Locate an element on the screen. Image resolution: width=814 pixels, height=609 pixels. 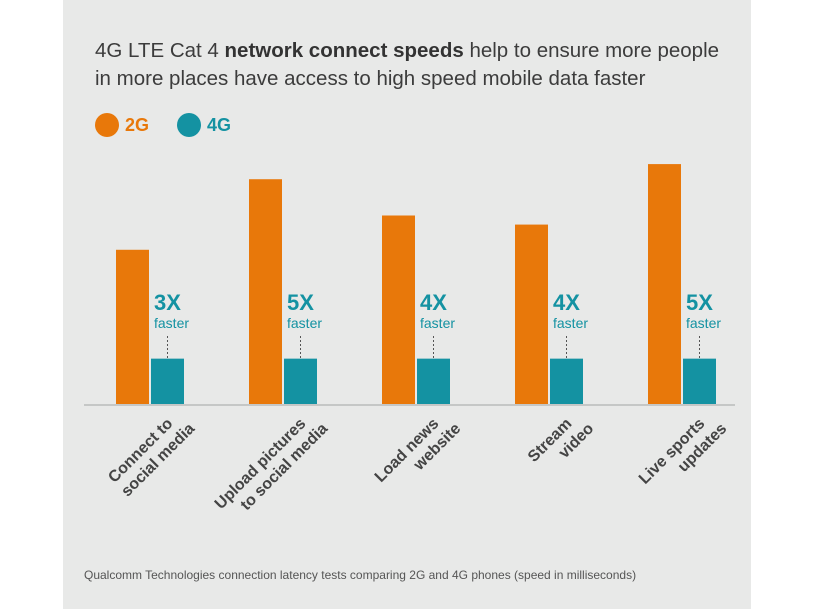
legend-label-4g: 4G is located at coordinates (219, 124).